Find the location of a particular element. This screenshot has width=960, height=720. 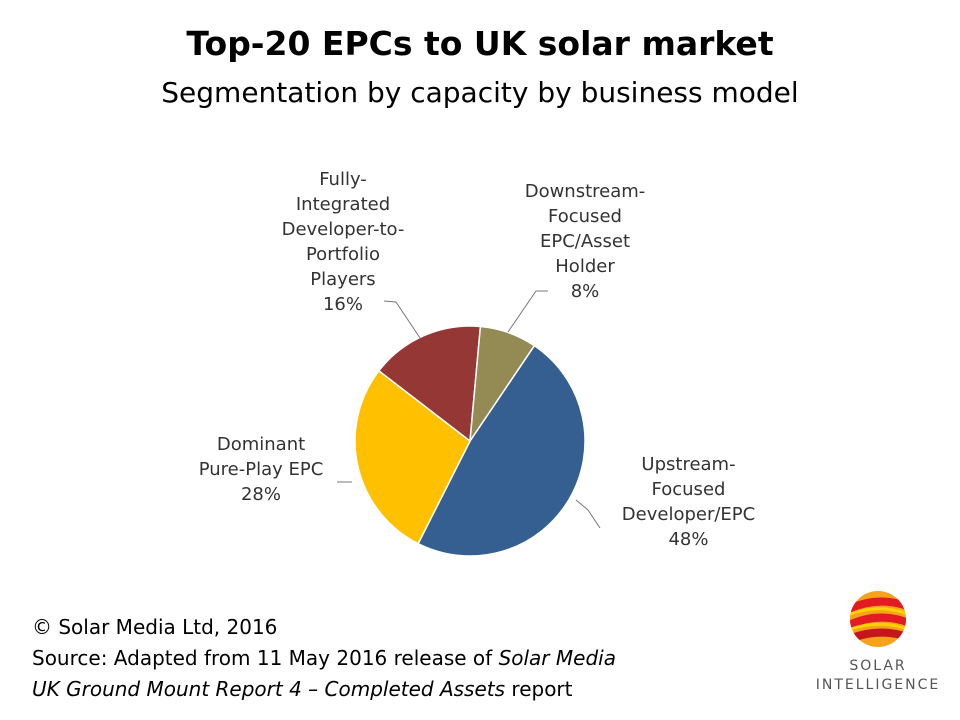

copyright-text: © Solar Media Ltd, 2016 is located at coordinates (155, 627).